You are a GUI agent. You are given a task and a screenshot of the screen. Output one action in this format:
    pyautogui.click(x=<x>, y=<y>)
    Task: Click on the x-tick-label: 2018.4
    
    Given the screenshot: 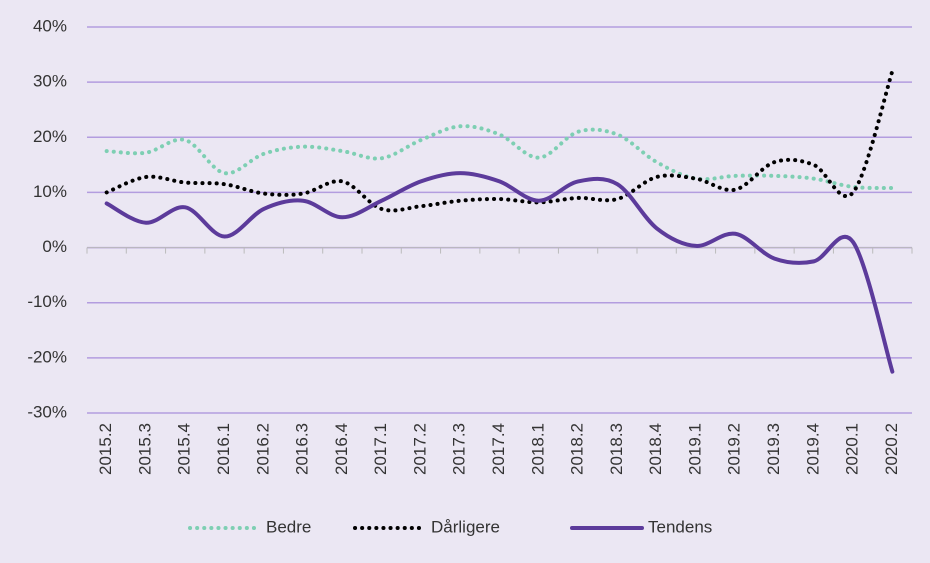 What is the action you would take?
    pyautogui.click(x=655, y=449)
    